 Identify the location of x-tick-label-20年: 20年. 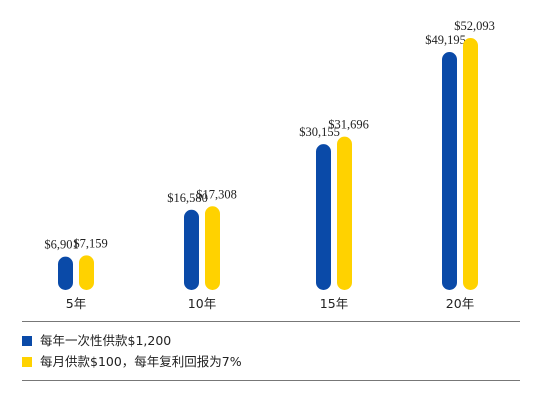
(460, 303).